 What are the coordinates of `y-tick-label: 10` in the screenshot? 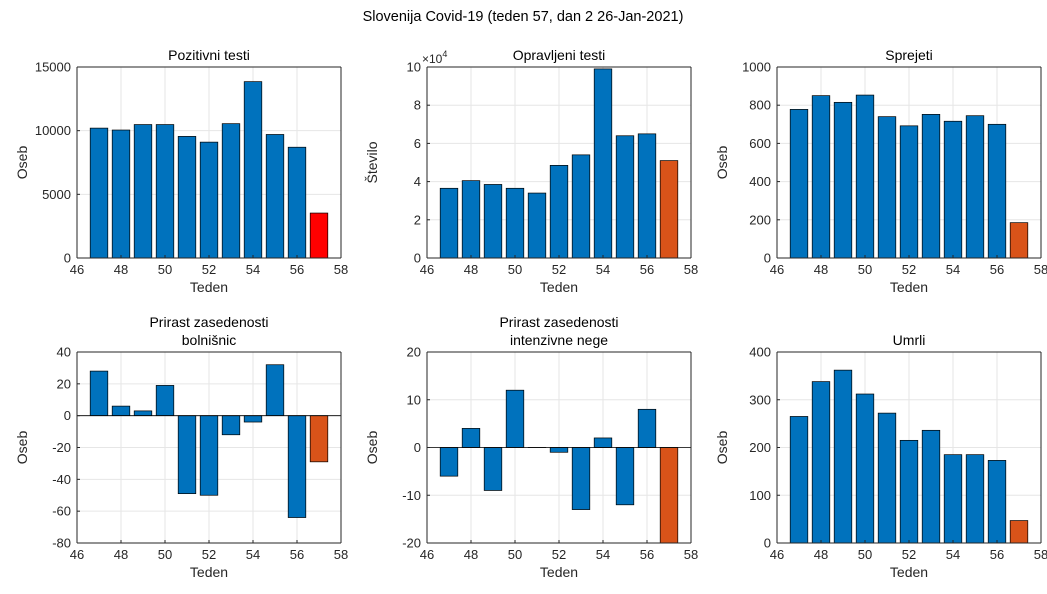 It's located at (414, 399).